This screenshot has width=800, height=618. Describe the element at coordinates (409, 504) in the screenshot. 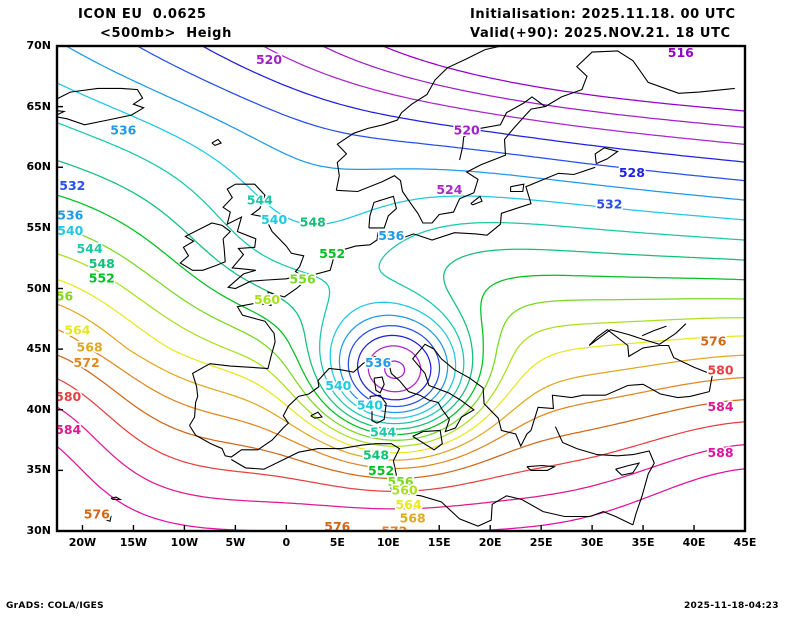

I see `contour-label: 564` at that location.